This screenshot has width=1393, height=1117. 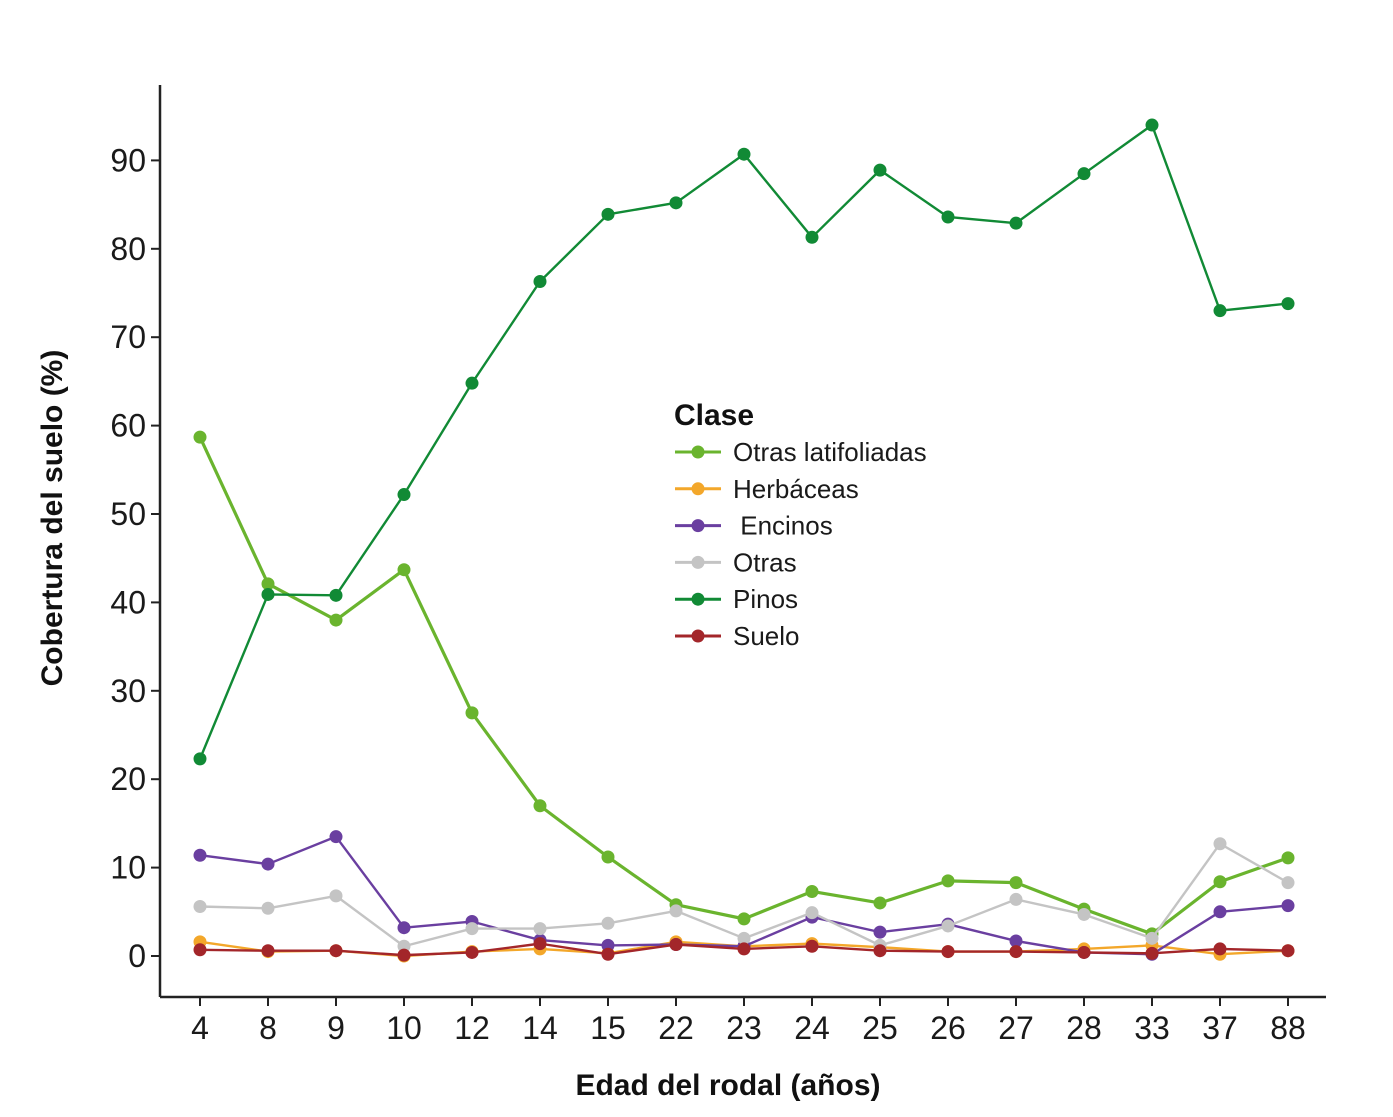 I want to click on x-tick-label: 8, so click(x=268, y=1028).